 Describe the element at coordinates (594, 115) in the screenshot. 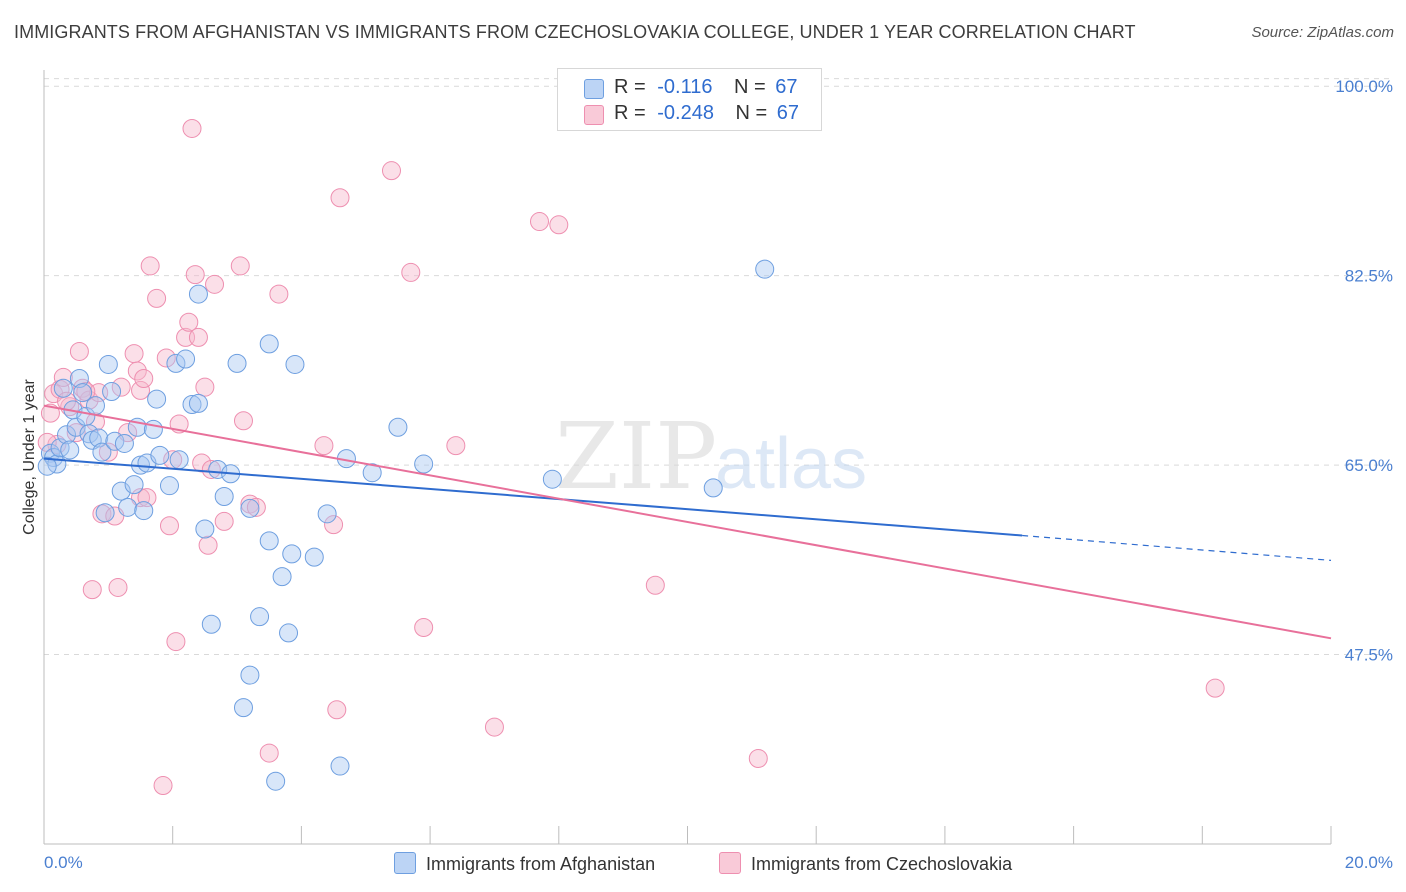

I see `legend-swatch-pink` at that location.